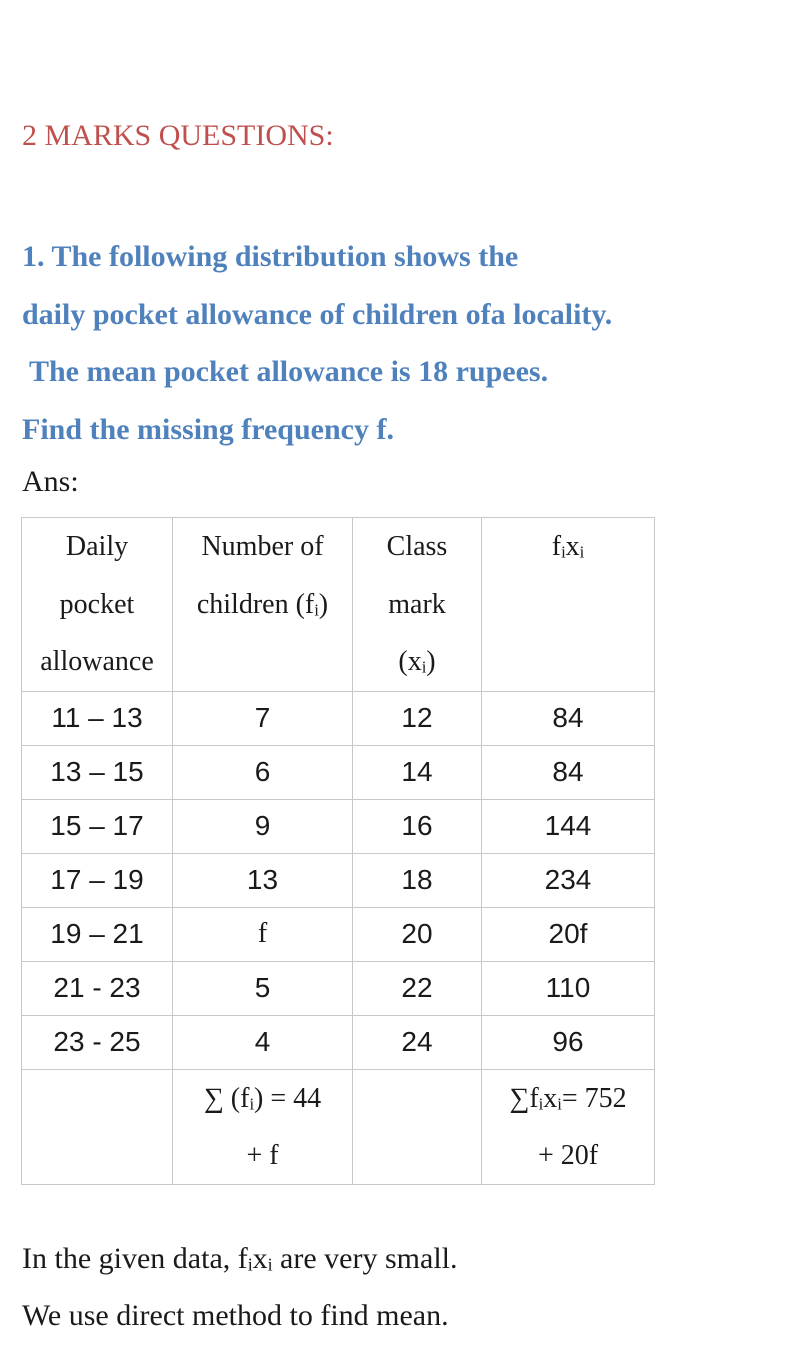 This screenshot has width=799, height=1360. Describe the element at coordinates (240, 1258) in the screenshot. I see `explanation-line: In the given data, fᵢxᵢ are very small.` at that location.